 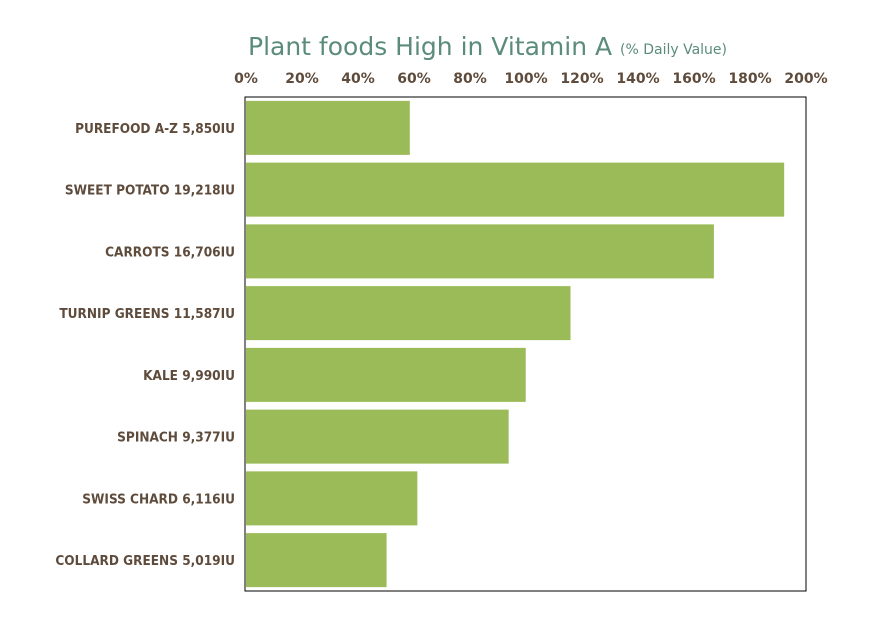 I want to click on x-tick-label: 100%, so click(x=525, y=79).